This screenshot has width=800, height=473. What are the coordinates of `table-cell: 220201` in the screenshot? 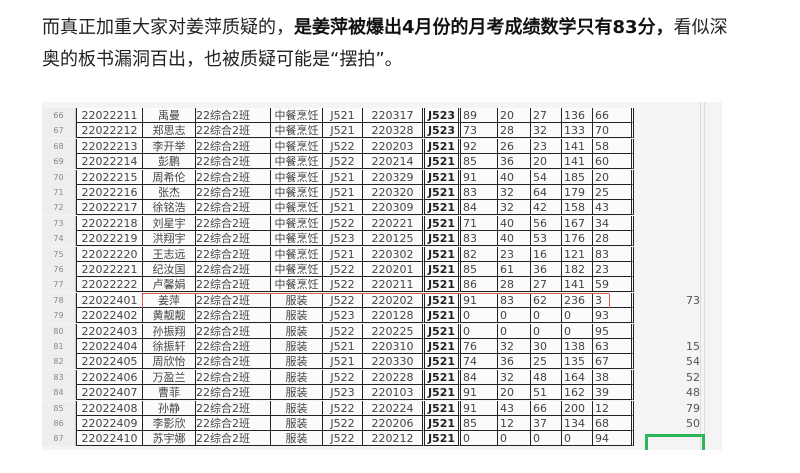 It's located at (392, 269).